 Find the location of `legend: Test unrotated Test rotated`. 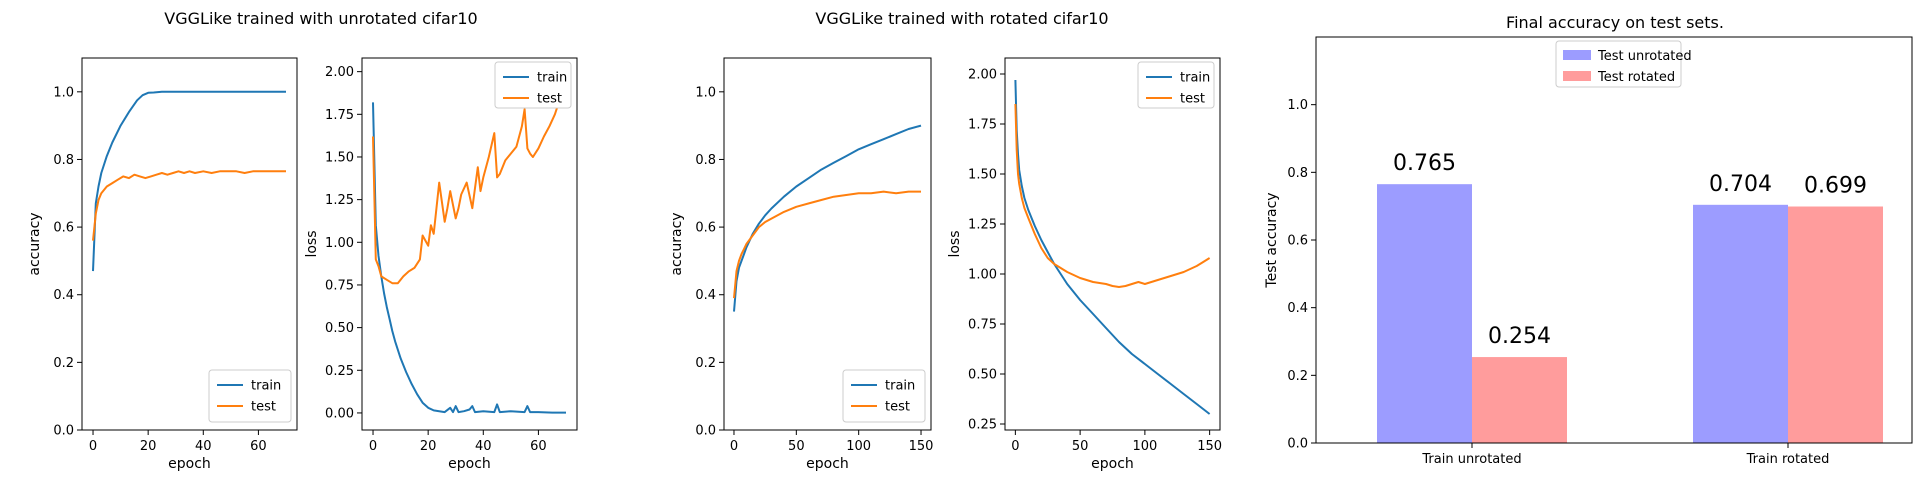

legend: Test unrotated Test rotated is located at coordinates (1623, 64).